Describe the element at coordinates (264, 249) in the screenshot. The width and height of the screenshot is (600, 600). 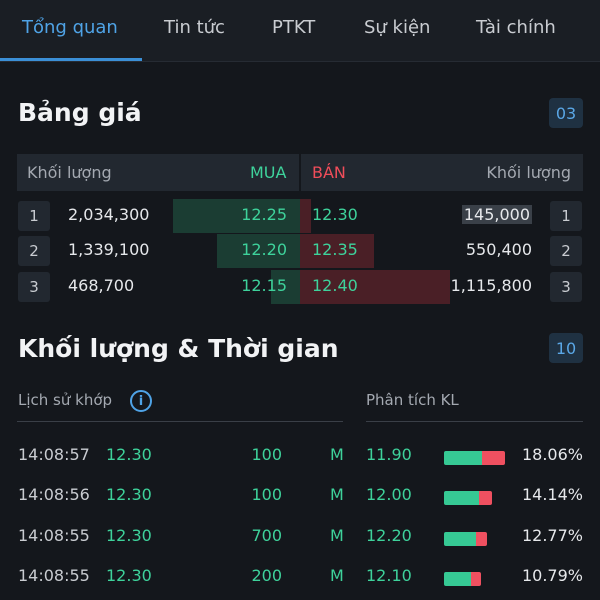
I see `buy-price: 12.20` at that location.